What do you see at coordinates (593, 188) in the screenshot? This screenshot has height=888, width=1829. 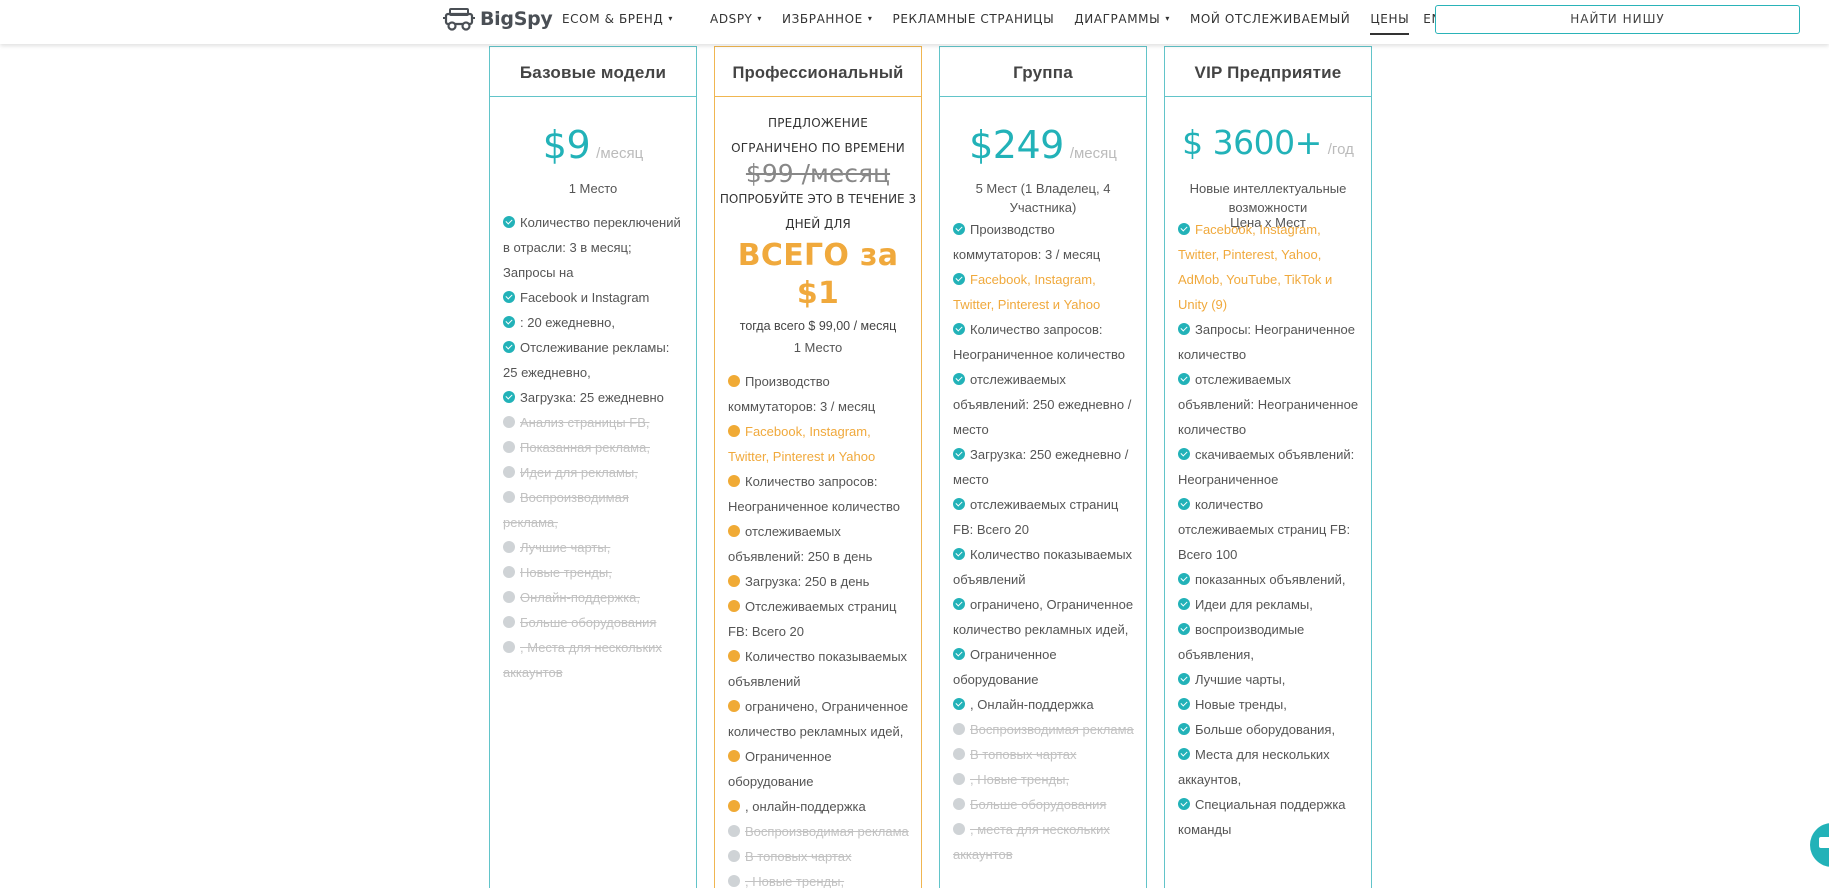 I see `plan-seats: 1 Место` at bounding box center [593, 188].